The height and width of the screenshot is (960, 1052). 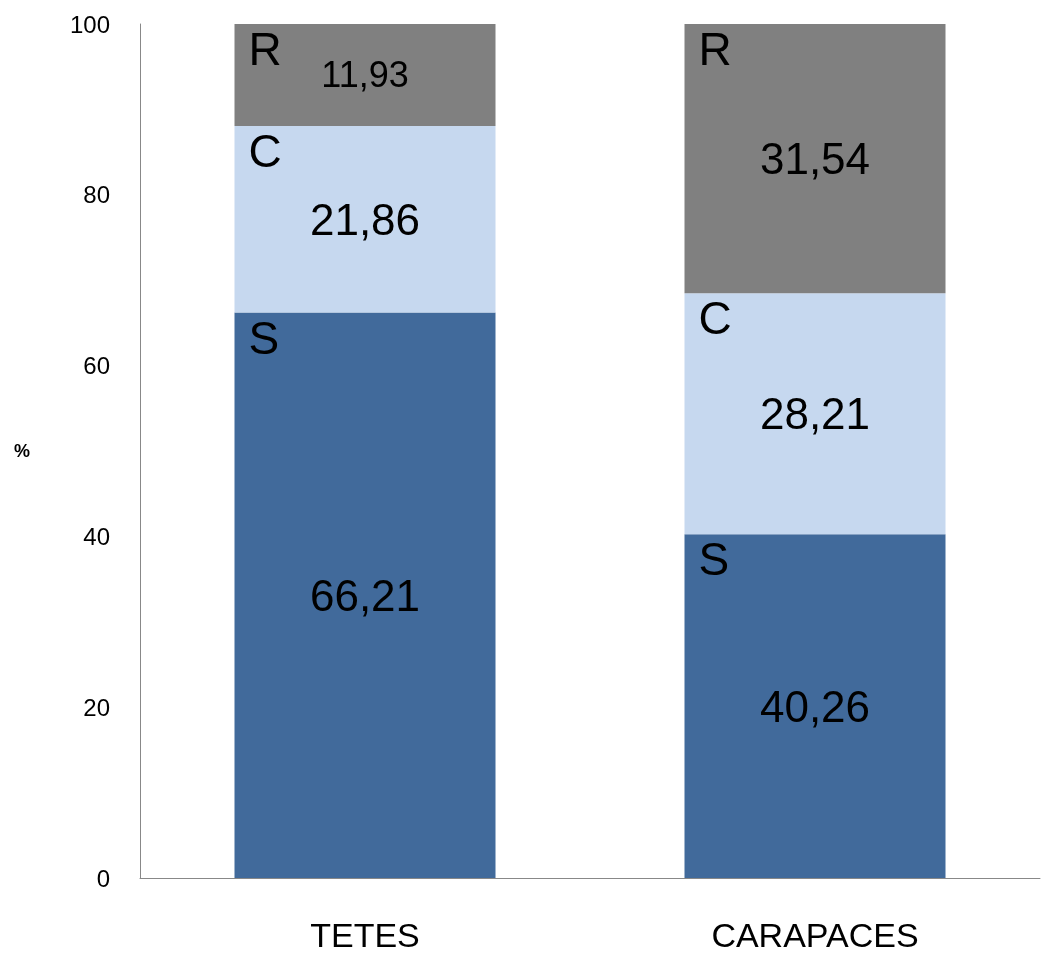 What do you see at coordinates (21, 451) in the screenshot?
I see `y-axis-title: %` at bounding box center [21, 451].